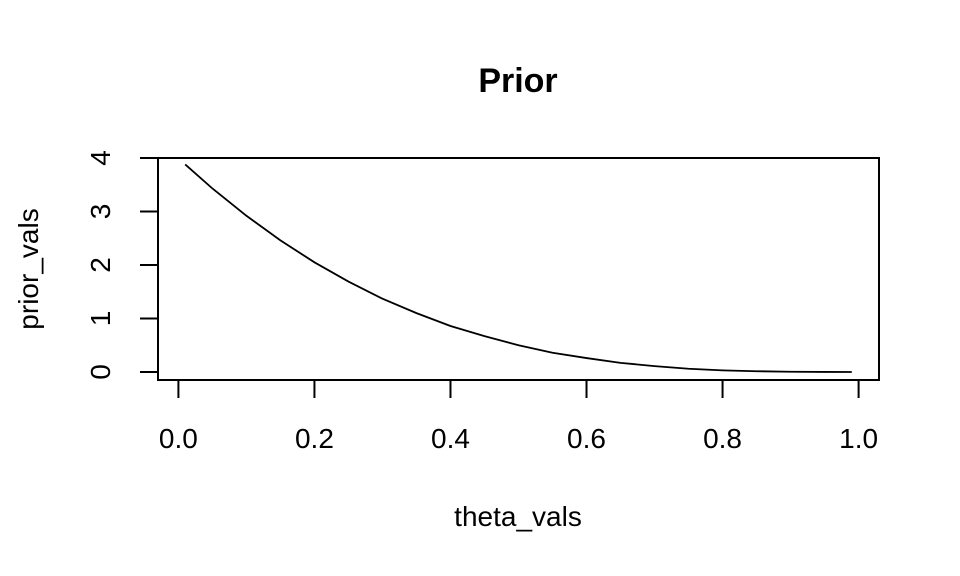 Image resolution: width=960 pixels, height=576 pixels. I want to click on x-tick-label: 1.0, so click(858, 438).